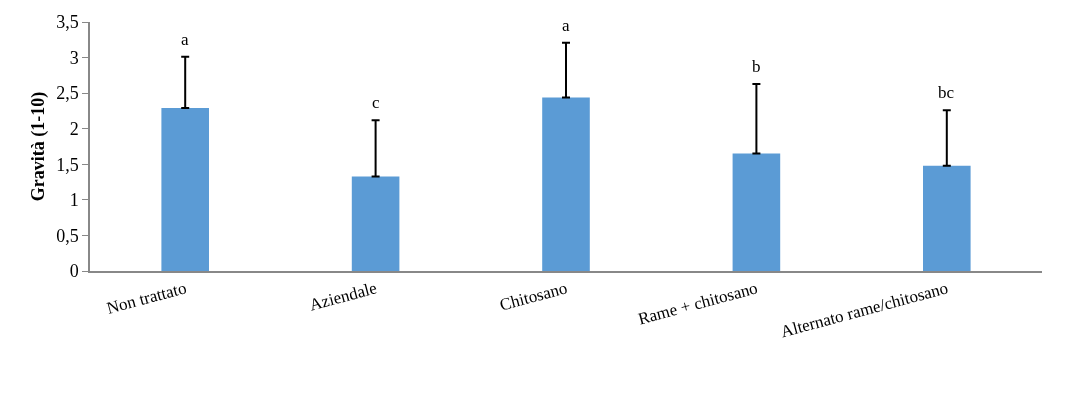 The height and width of the screenshot is (403, 1072). I want to click on y-tick-label: 0,5, so click(67, 235).